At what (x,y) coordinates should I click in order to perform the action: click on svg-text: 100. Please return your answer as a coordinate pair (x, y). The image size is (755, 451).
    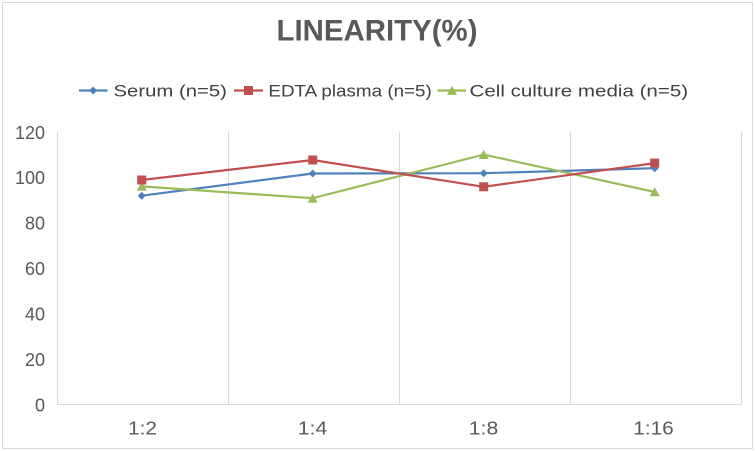
    Looking at the image, I should click on (30, 178).